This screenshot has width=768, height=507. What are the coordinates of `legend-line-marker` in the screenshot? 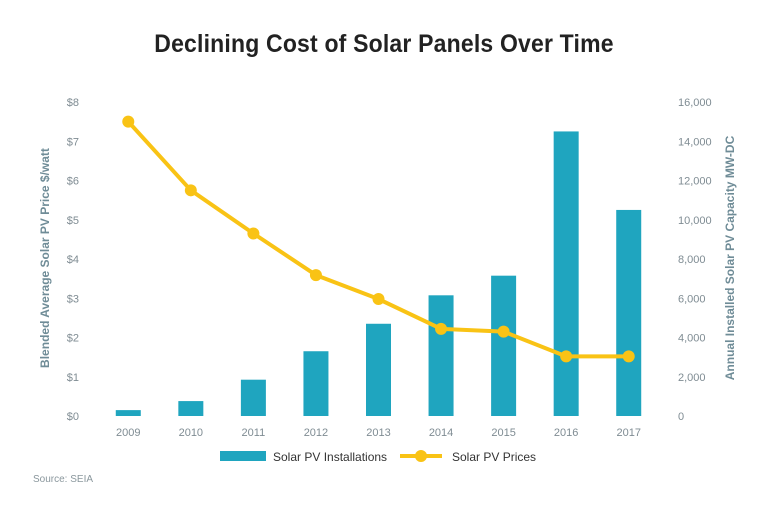 It's located at (421, 456).